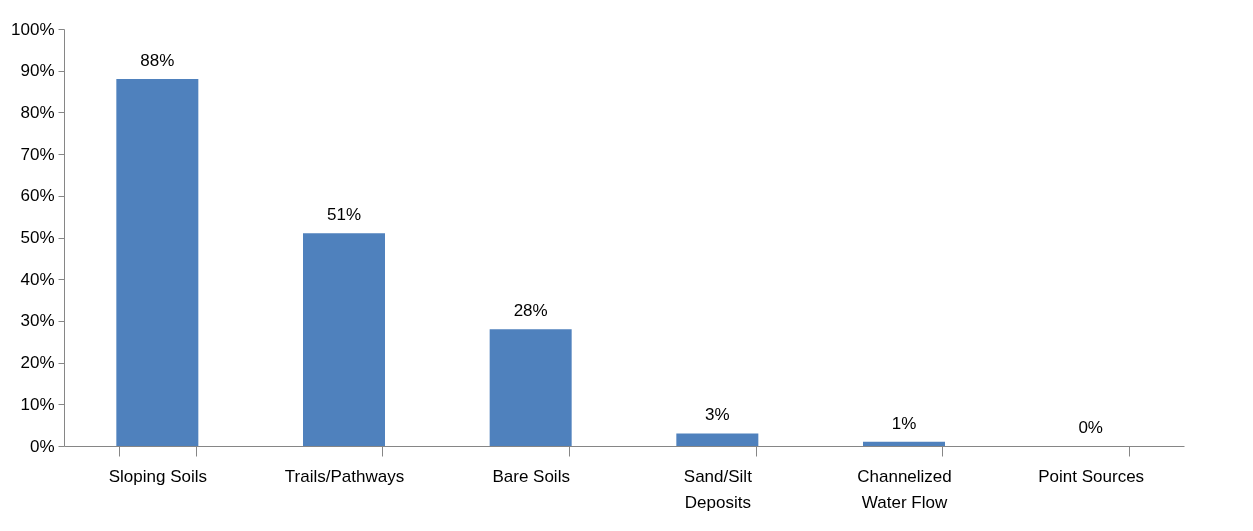 The height and width of the screenshot is (531, 1253). What do you see at coordinates (344, 215) in the screenshot?
I see `data-label: 51%` at bounding box center [344, 215].